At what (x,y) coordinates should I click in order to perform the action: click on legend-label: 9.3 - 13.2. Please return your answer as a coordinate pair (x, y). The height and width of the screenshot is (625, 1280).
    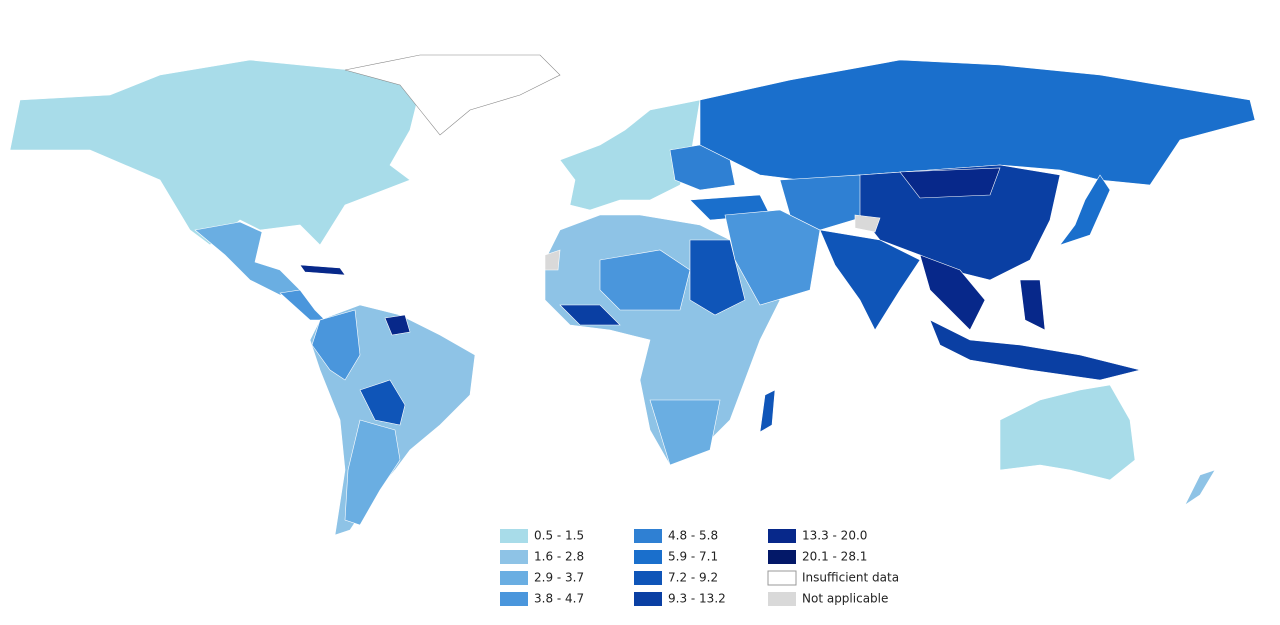
    Looking at the image, I should click on (697, 599).